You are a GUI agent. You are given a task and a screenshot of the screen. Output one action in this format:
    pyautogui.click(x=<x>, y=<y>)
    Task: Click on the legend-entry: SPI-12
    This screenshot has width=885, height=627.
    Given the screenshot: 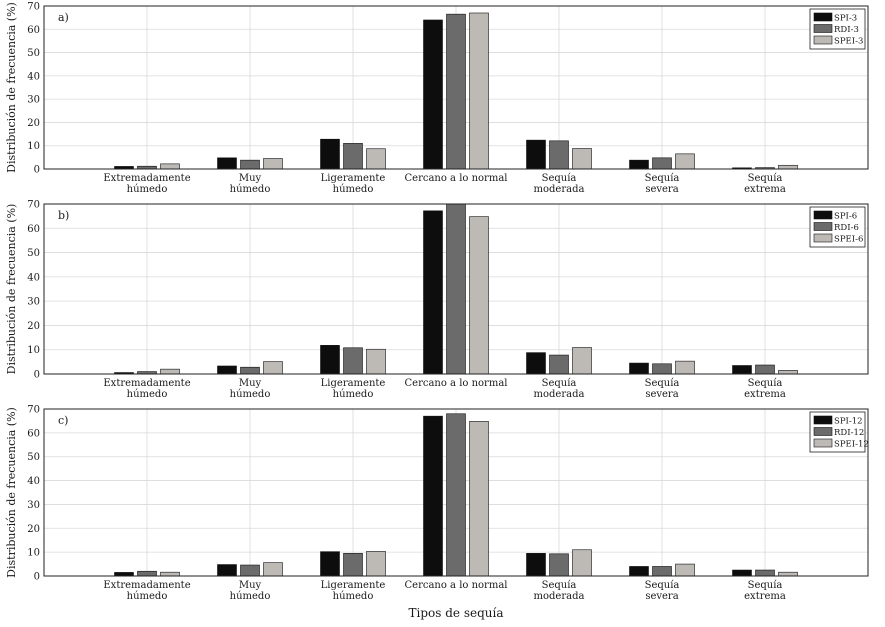 What is the action you would take?
    pyautogui.click(x=848, y=422)
    